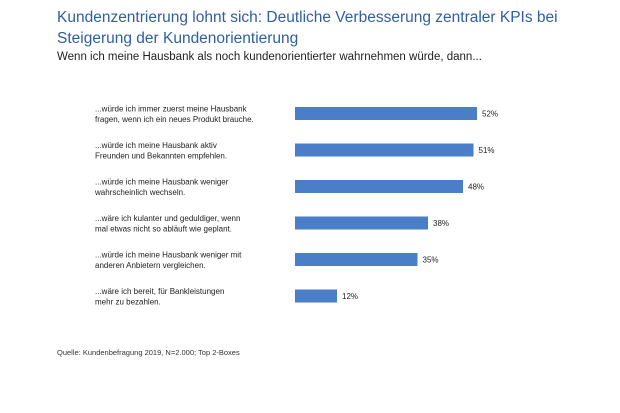 This screenshot has height=413, width=620. What do you see at coordinates (487, 150) in the screenshot?
I see `value-label: 51%` at bounding box center [487, 150].